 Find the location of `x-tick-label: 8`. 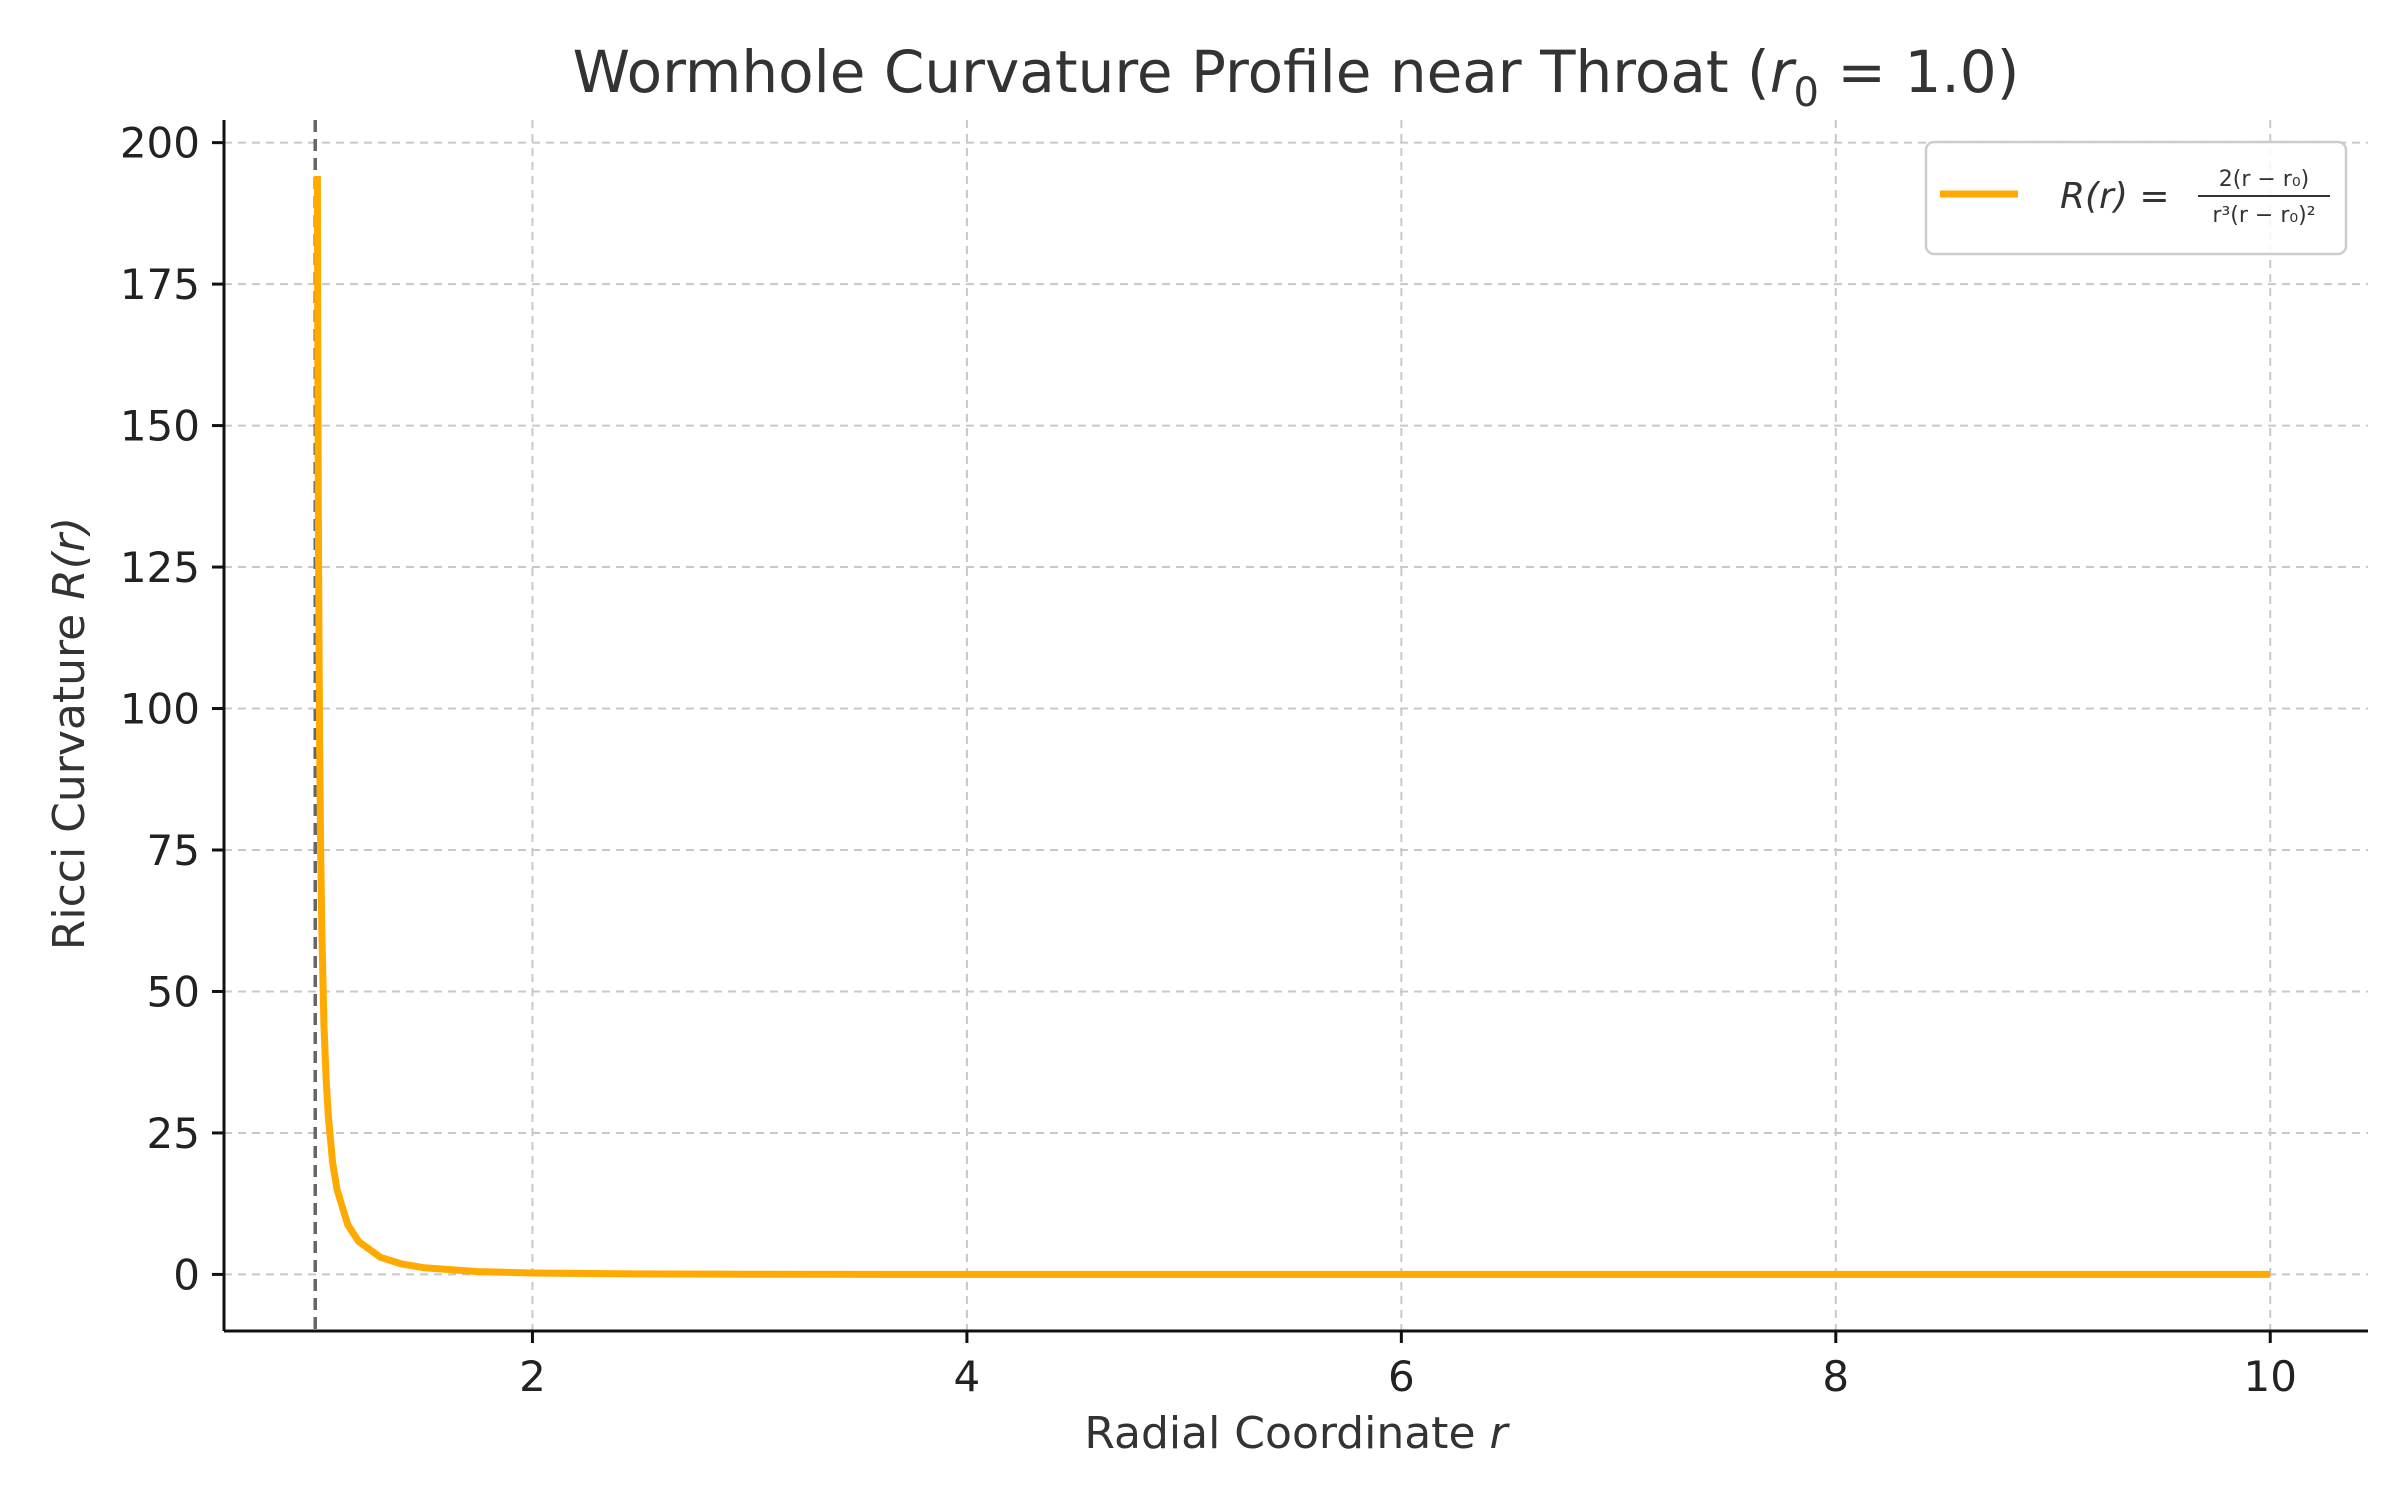

x-tick-label: 8 is located at coordinates (1835, 1376).